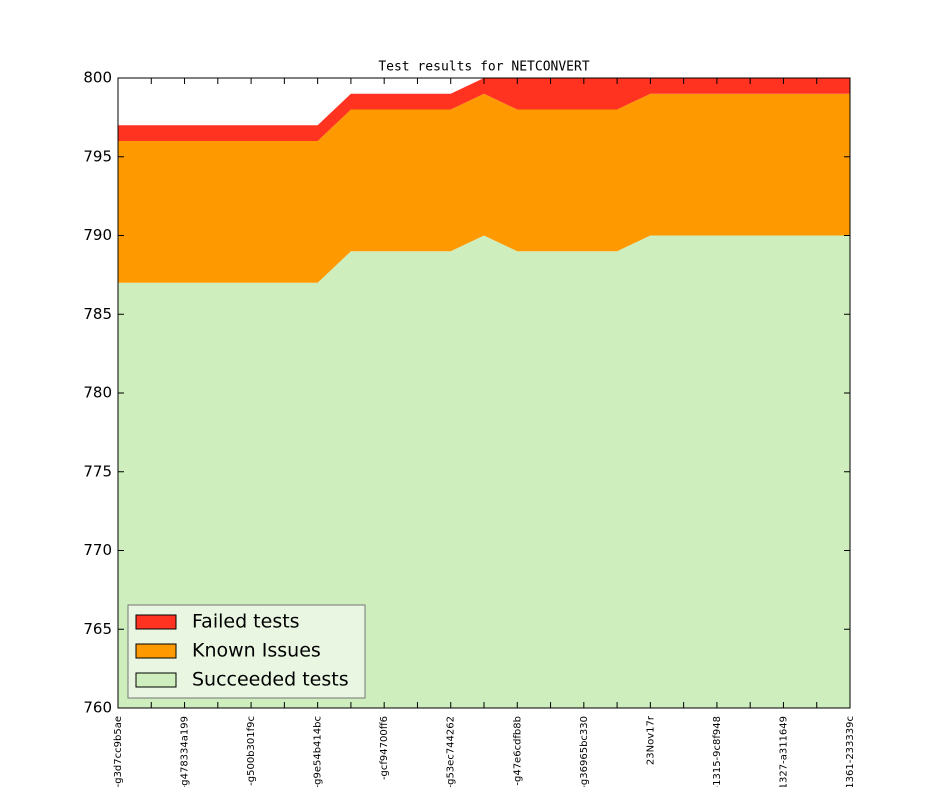 Image resolution: width=944 pixels, height=787 pixels. Describe the element at coordinates (97, 235) in the screenshot. I see `y-tick-label: 790` at that location.